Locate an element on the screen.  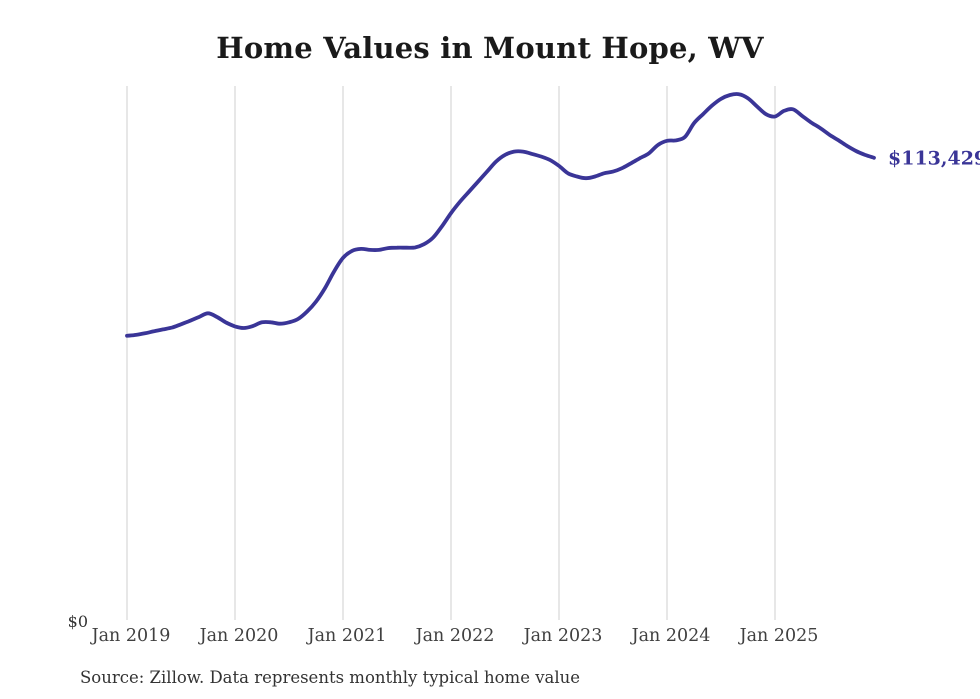
x-tick-label: Jan 2019 is located at coordinates (130, 636).